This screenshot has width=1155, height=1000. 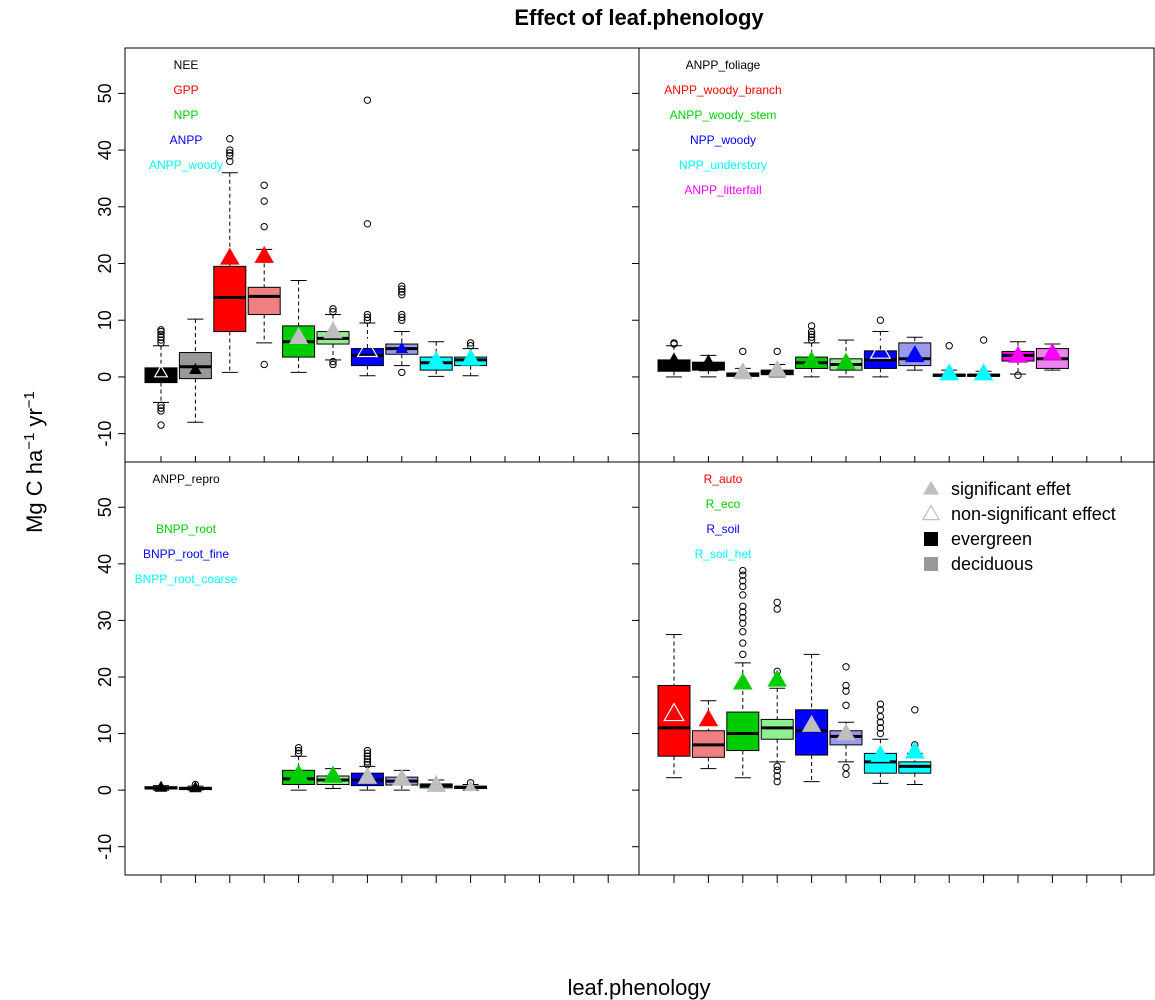 What do you see at coordinates (105, 734) in the screenshot?
I see `y-tick-label: 10` at bounding box center [105, 734].